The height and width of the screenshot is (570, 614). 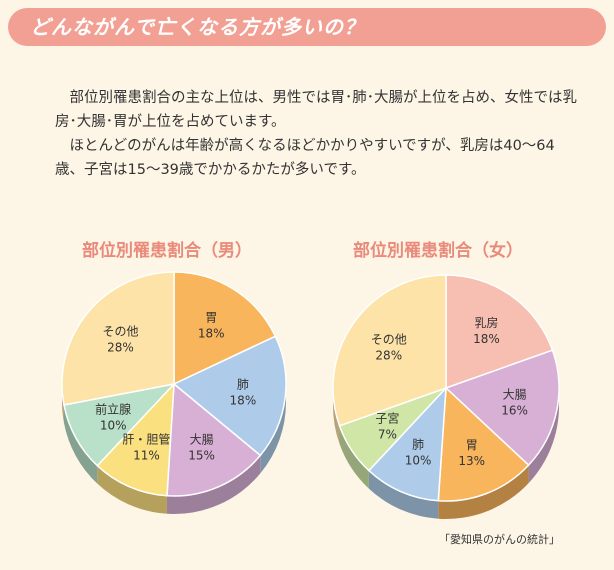 What do you see at coordinates (486, 339) in the screenshot?
I see `pie-female-value-0: 18%` at bounding box center [486, 339].